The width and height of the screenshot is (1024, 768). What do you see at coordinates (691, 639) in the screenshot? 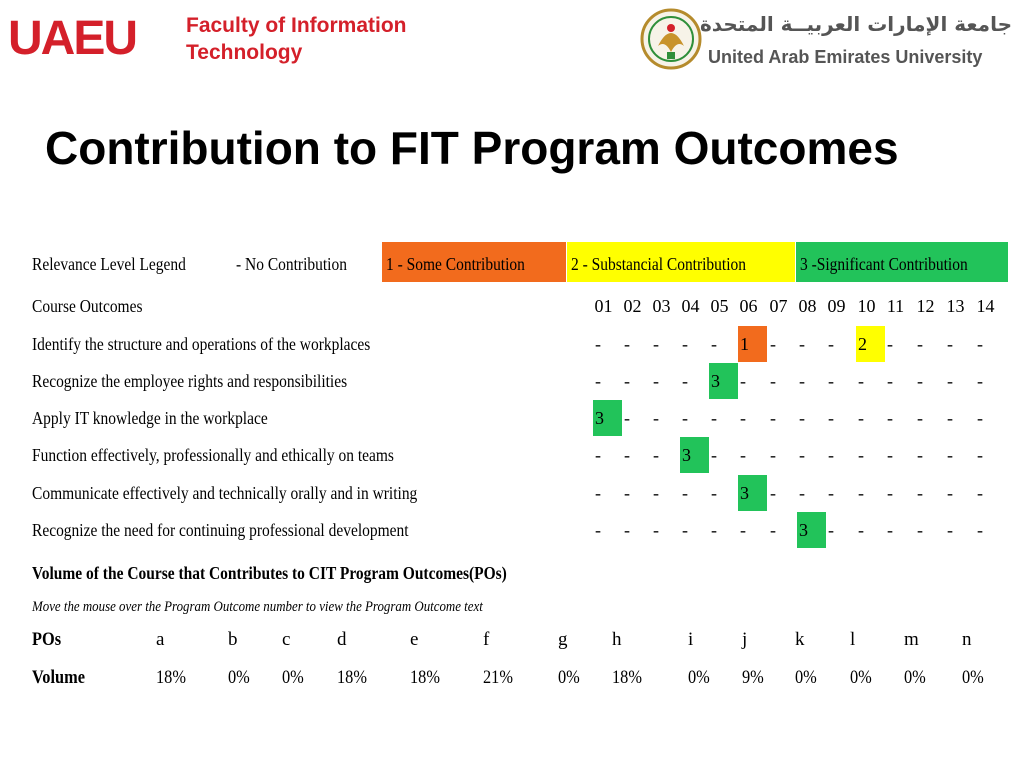
I see `po-letter: i` at bounding box center [691, 639].